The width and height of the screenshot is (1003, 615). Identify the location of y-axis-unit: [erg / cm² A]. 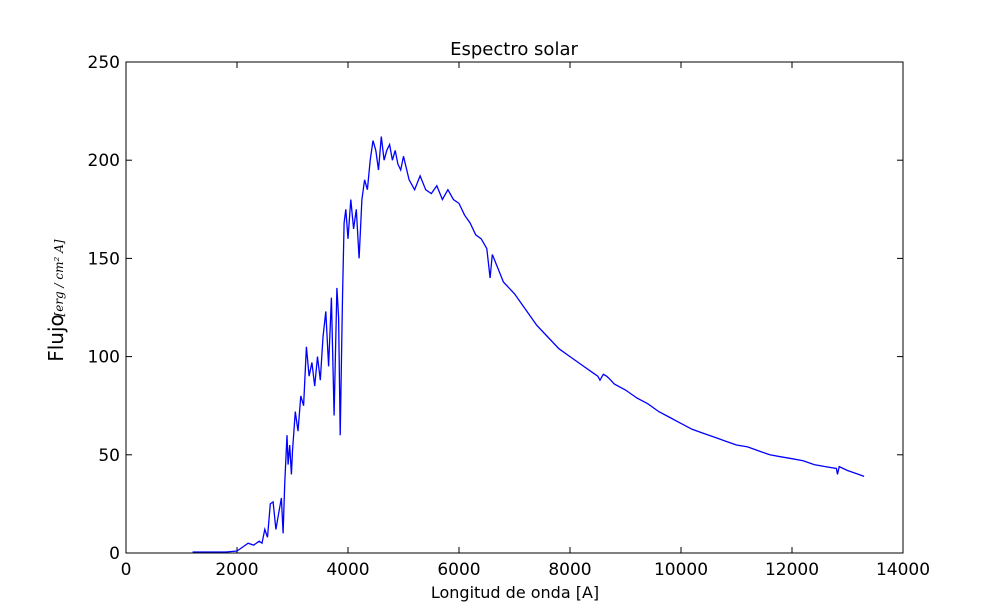
(59, 277).